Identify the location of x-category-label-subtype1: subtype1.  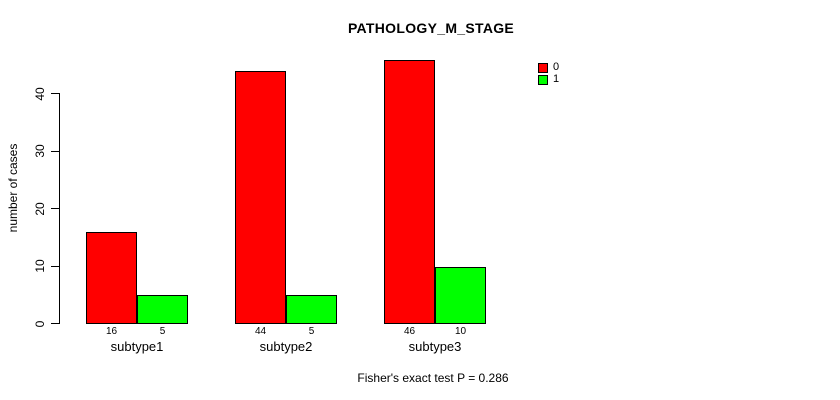
(137, 346).